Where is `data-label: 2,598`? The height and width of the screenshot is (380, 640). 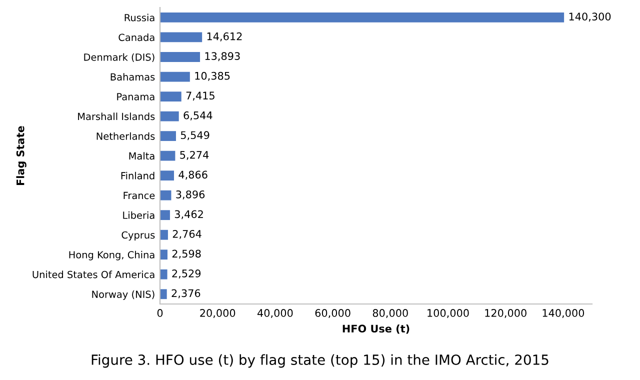 data-label: 2,598 is located at coordinates (186, 254).